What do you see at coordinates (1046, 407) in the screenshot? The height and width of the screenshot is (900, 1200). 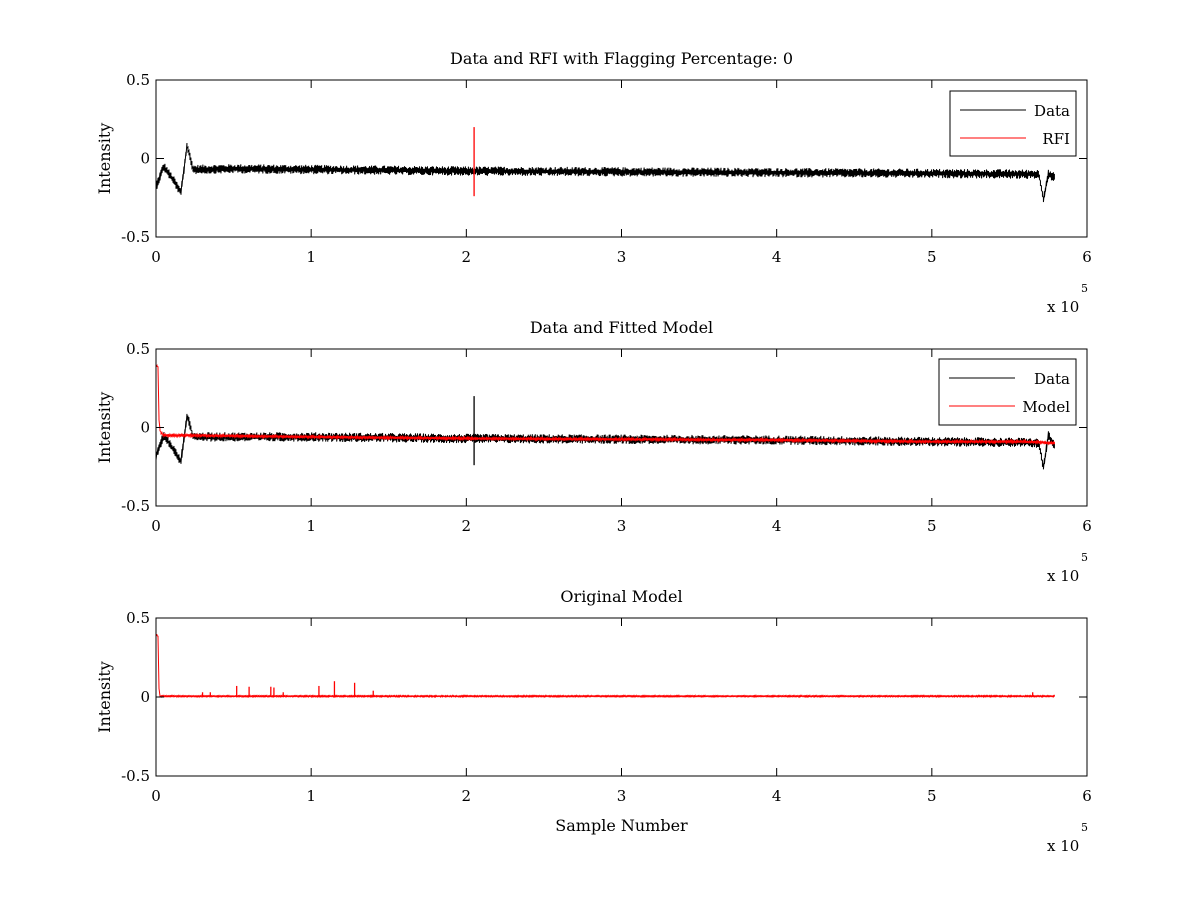 I see `legend-label: Model` at bounding box center [1046, 407].